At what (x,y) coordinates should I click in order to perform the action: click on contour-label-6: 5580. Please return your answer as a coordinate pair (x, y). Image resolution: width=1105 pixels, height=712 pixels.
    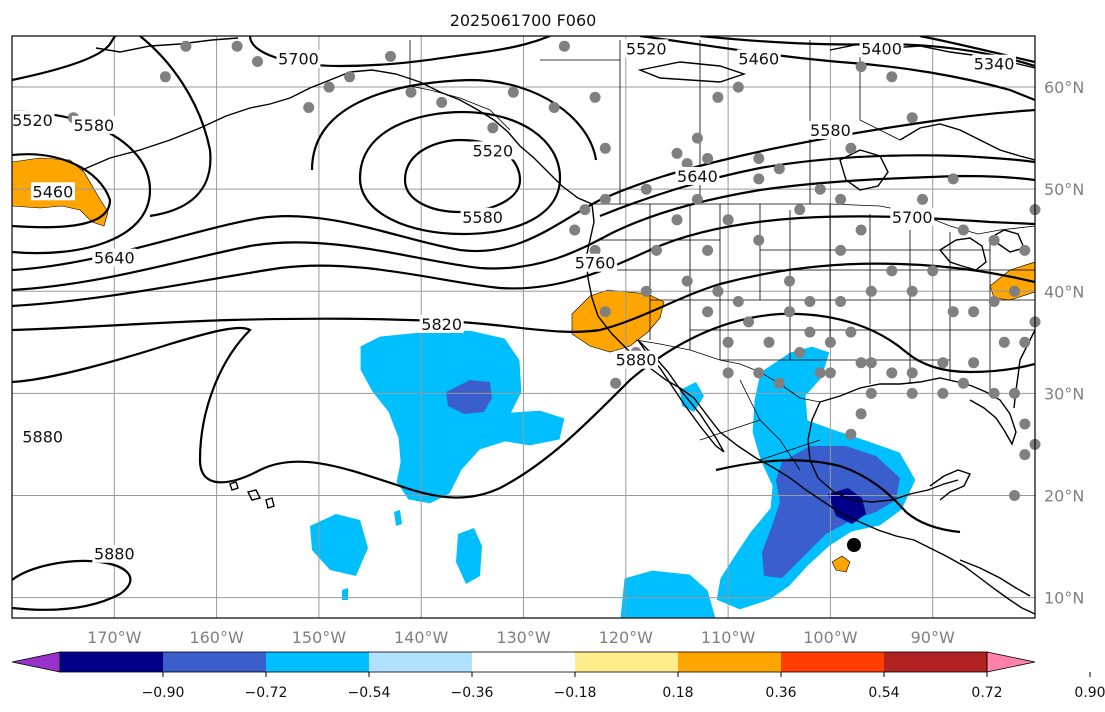
    Looking at the image, I should click on (93, 125).